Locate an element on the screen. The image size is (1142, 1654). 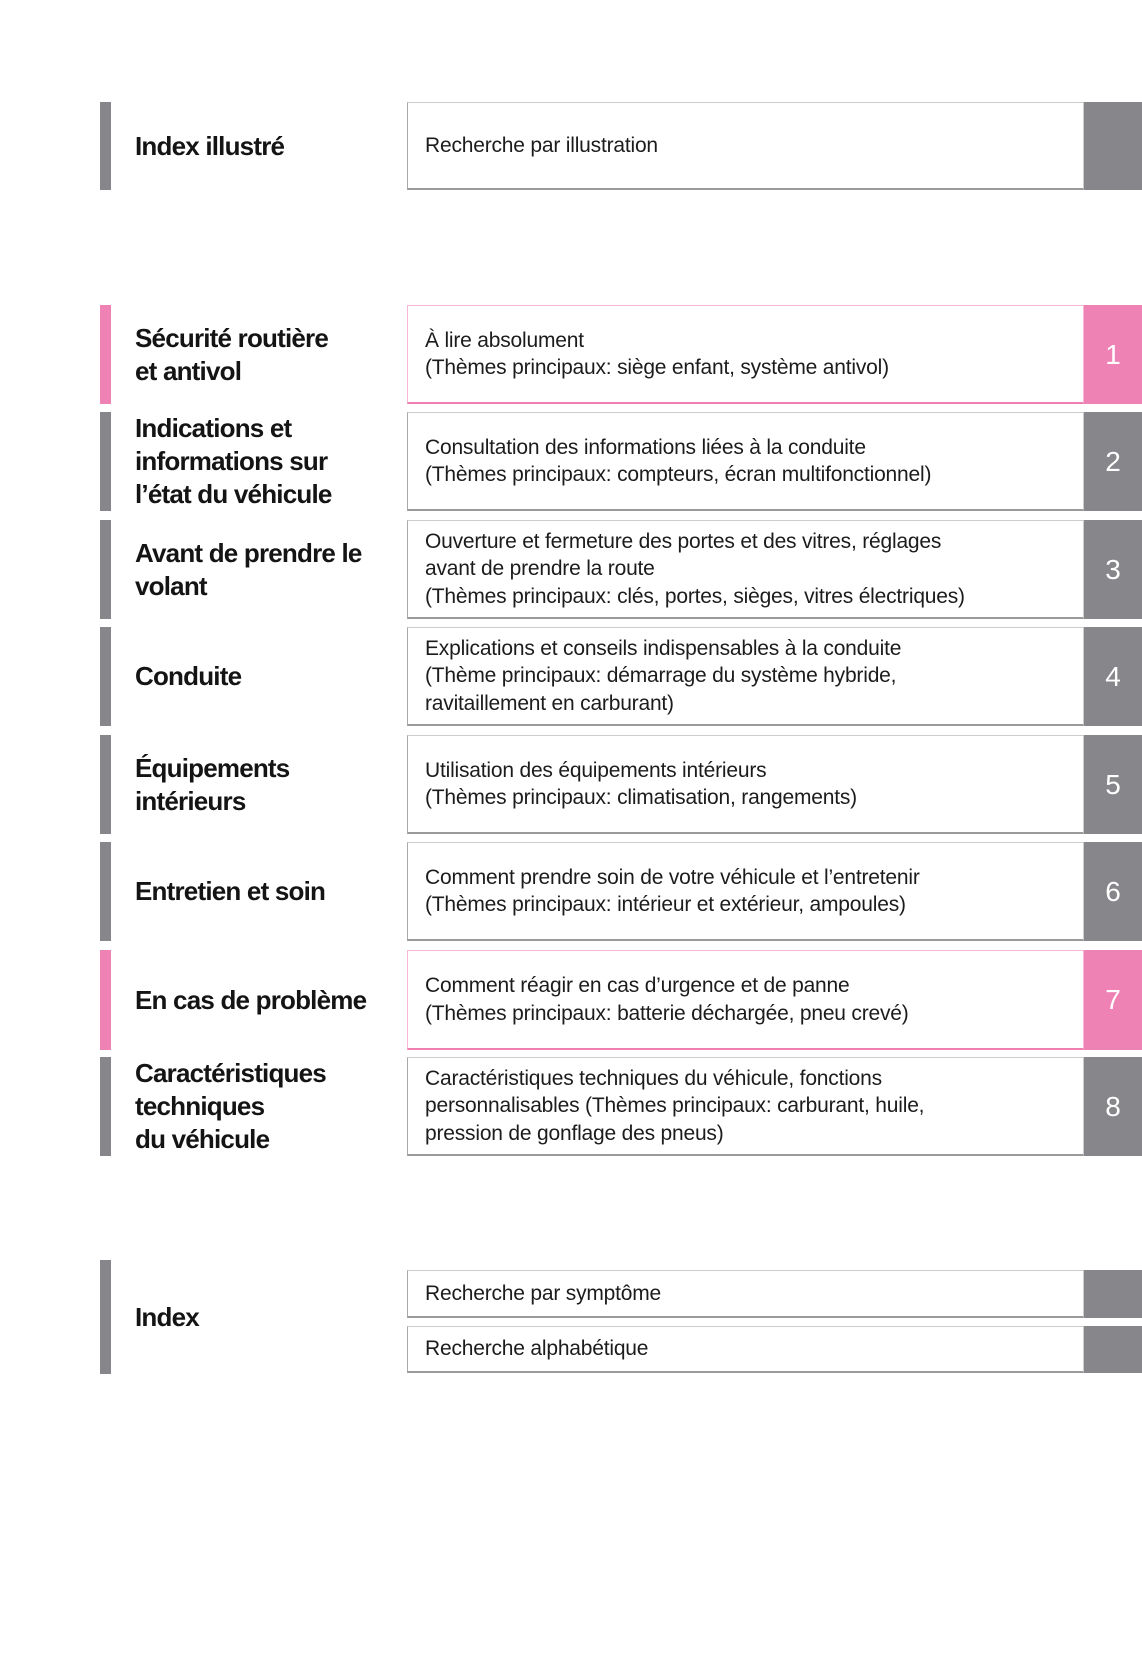
chapter-number: 4 is located at coordinates (1113, 676).